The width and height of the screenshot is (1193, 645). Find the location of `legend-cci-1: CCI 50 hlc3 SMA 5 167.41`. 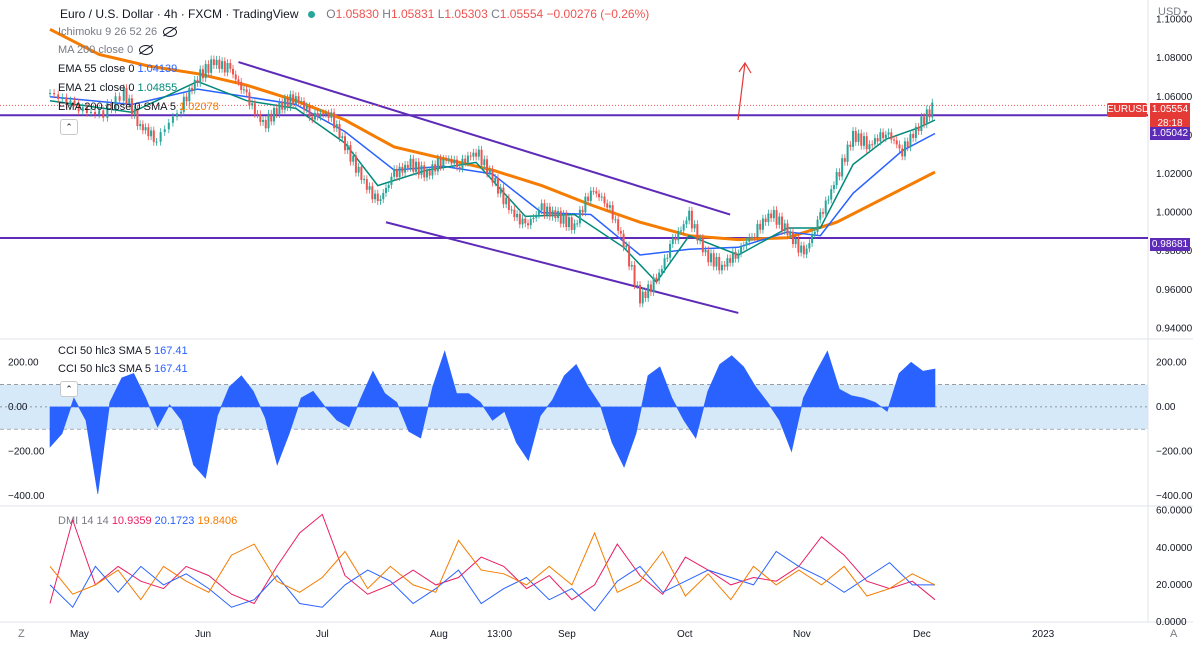

legend-cci-1: CCI 50 hlc3 SMA 5 167.41 is located at coordinates (123, 351).